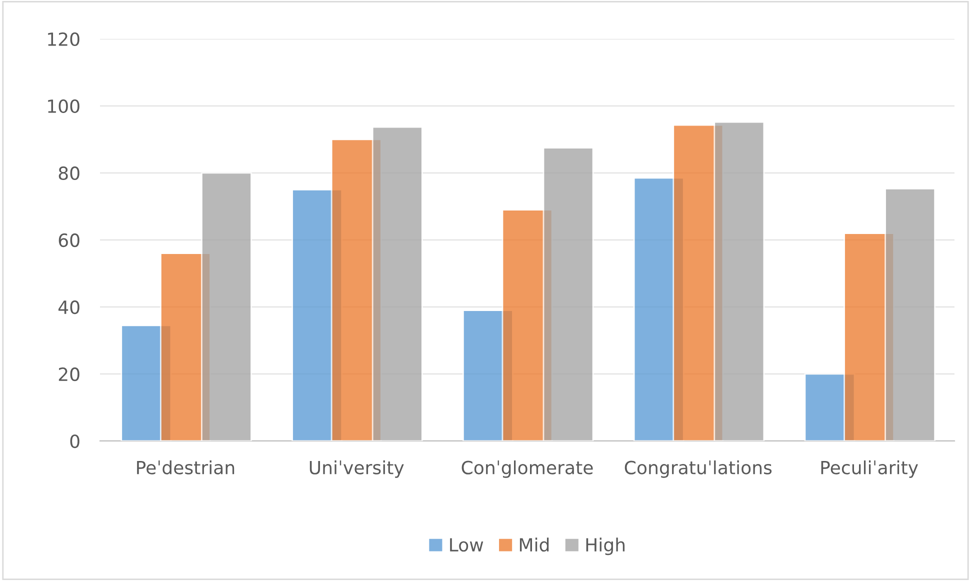 The image size is (971, 581). Describe the element at coordinates (534, 545) in the screenshot. I see `legend-label: Mid` at that location.